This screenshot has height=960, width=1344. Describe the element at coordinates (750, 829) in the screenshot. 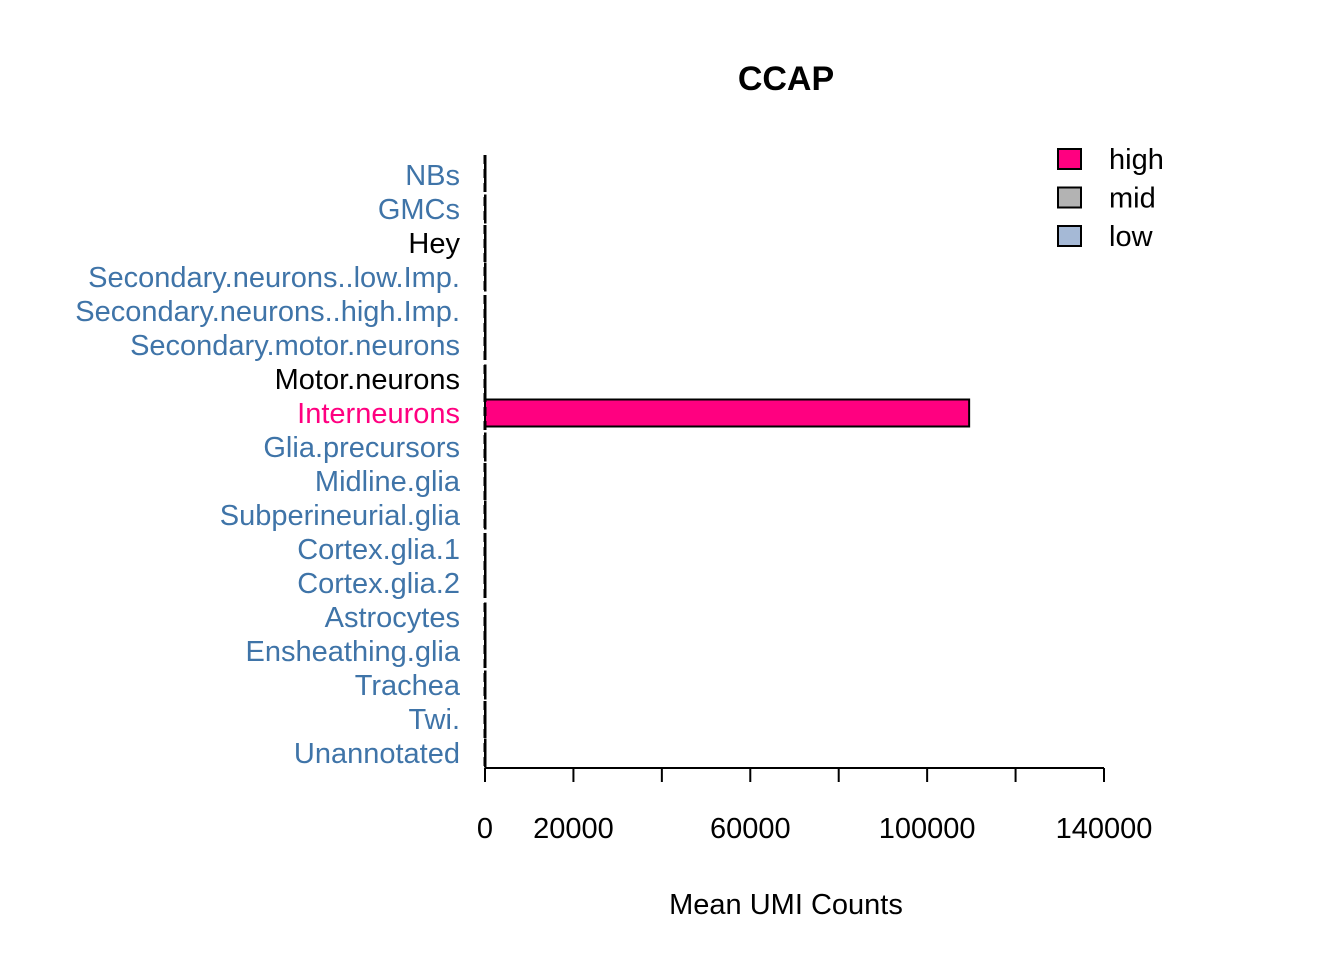

I see `x-tick-label: 60000` at that location.